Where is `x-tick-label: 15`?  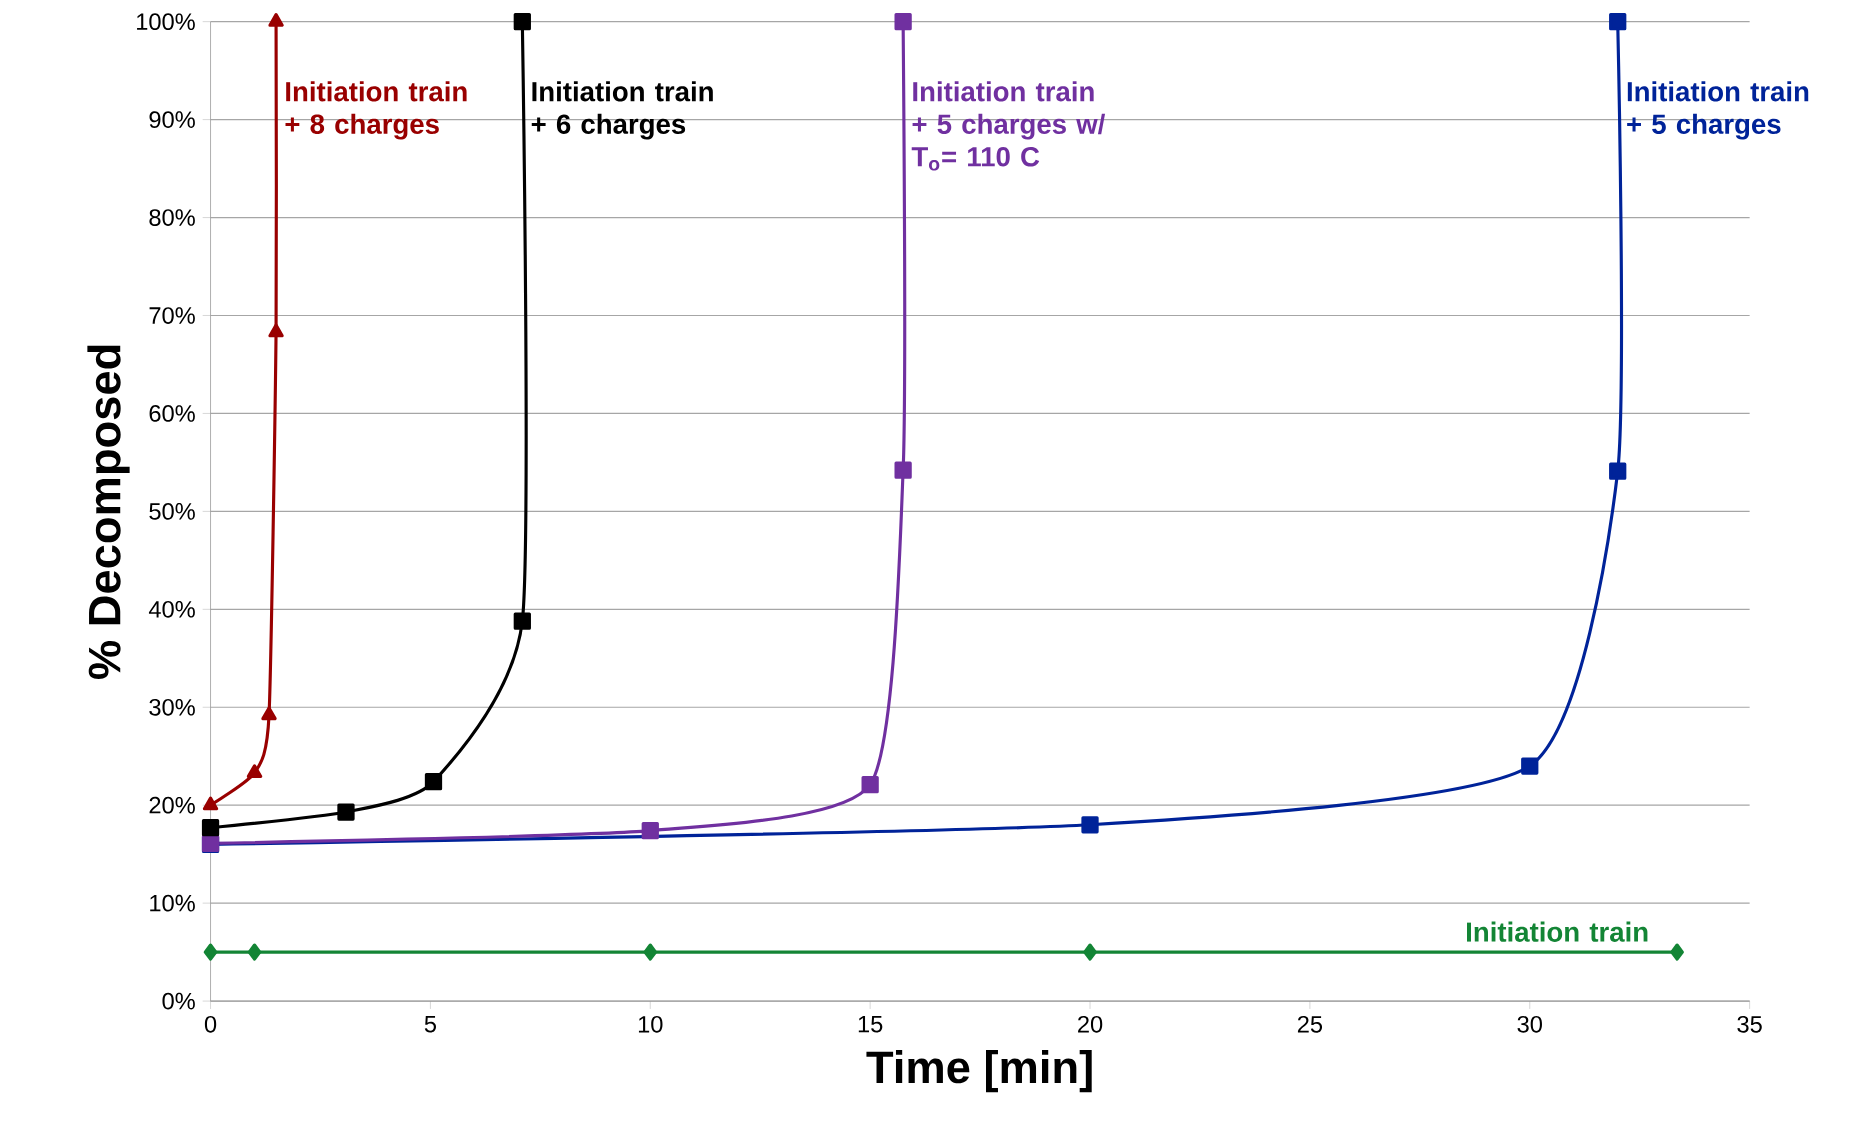 x-tick-label: 15 is located at coordinates (870, 1024).